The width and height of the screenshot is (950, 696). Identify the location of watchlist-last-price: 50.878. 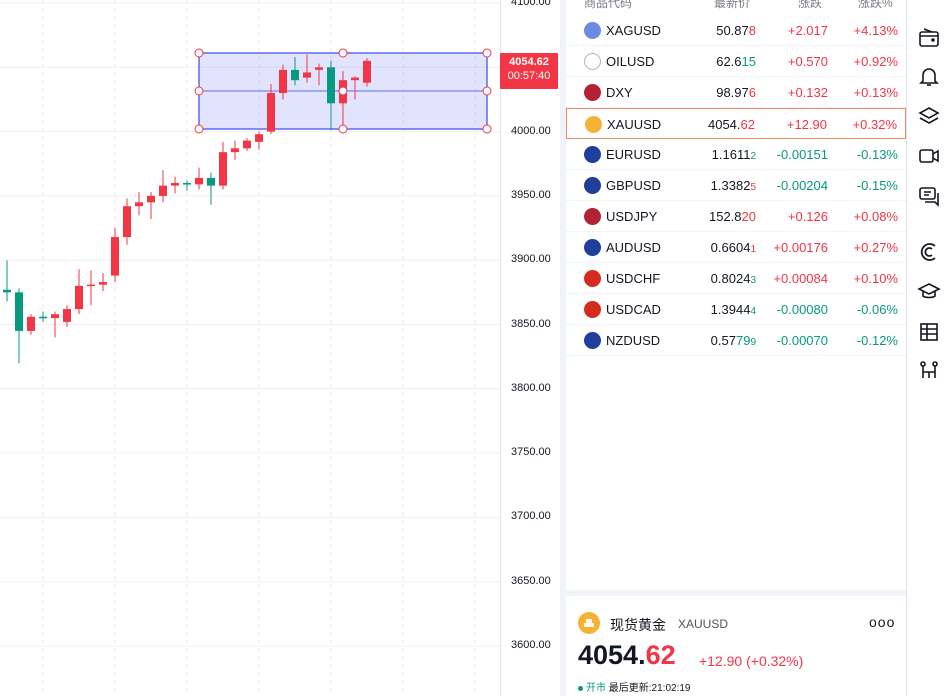
(736, 30).